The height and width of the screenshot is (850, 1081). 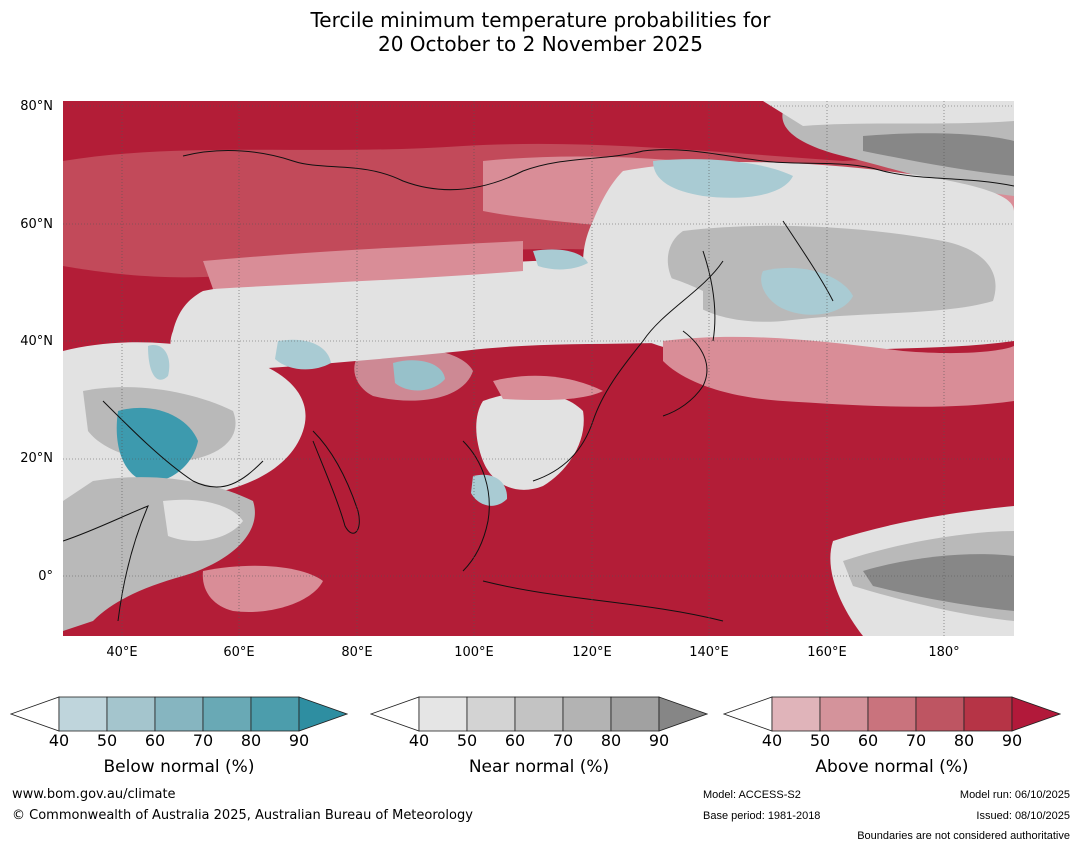 What do you see at coordinates (203, 520) in the screenshot?
I see `africa-light` at bounding box center [203, 520].